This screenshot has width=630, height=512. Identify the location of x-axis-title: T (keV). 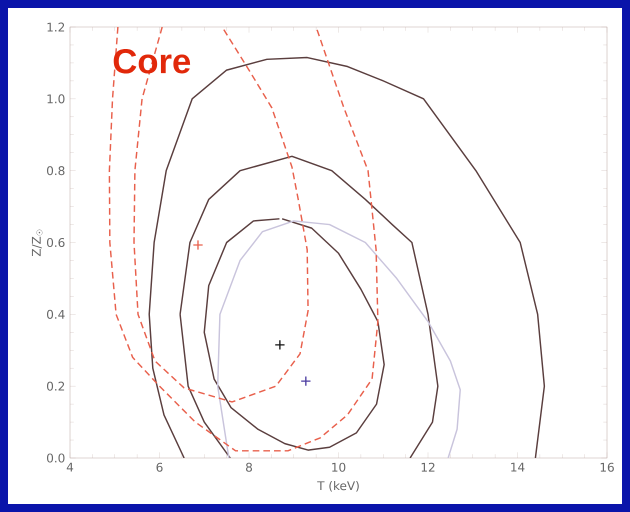
(338, 486).